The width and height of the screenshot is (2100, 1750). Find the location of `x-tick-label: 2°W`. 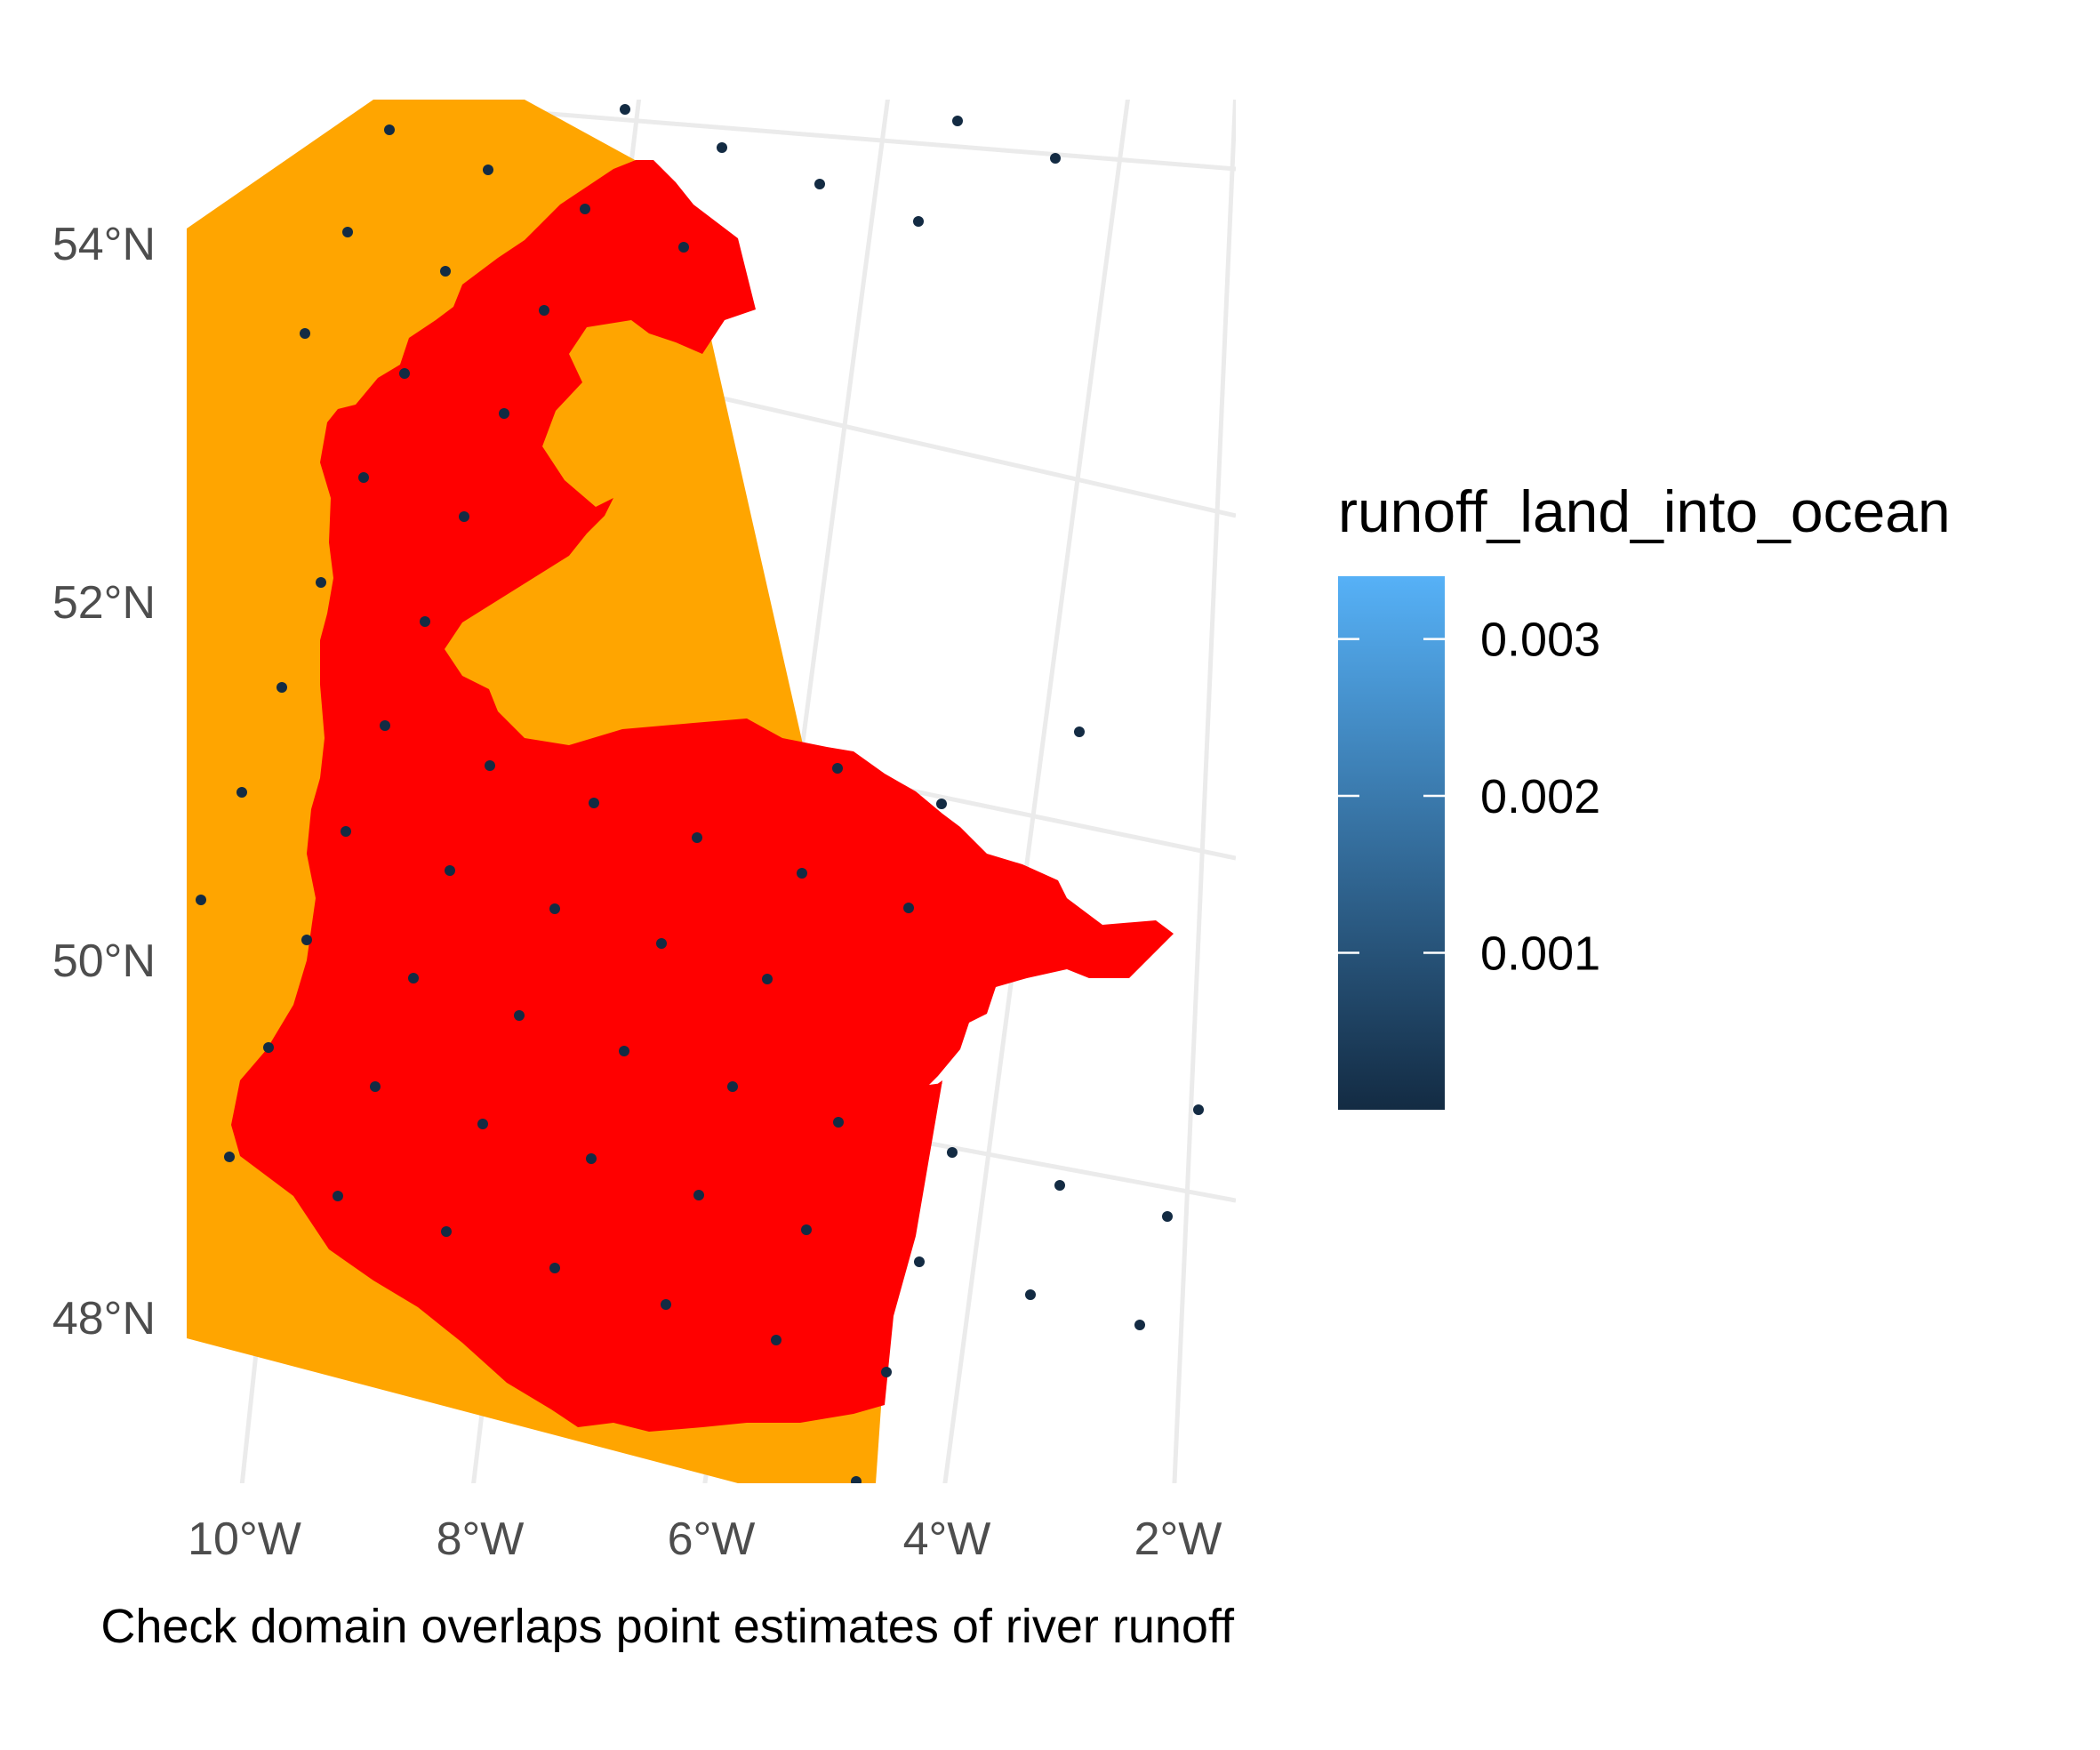

x-tick-label: 2°W is located at coordinates (1178, 1539).